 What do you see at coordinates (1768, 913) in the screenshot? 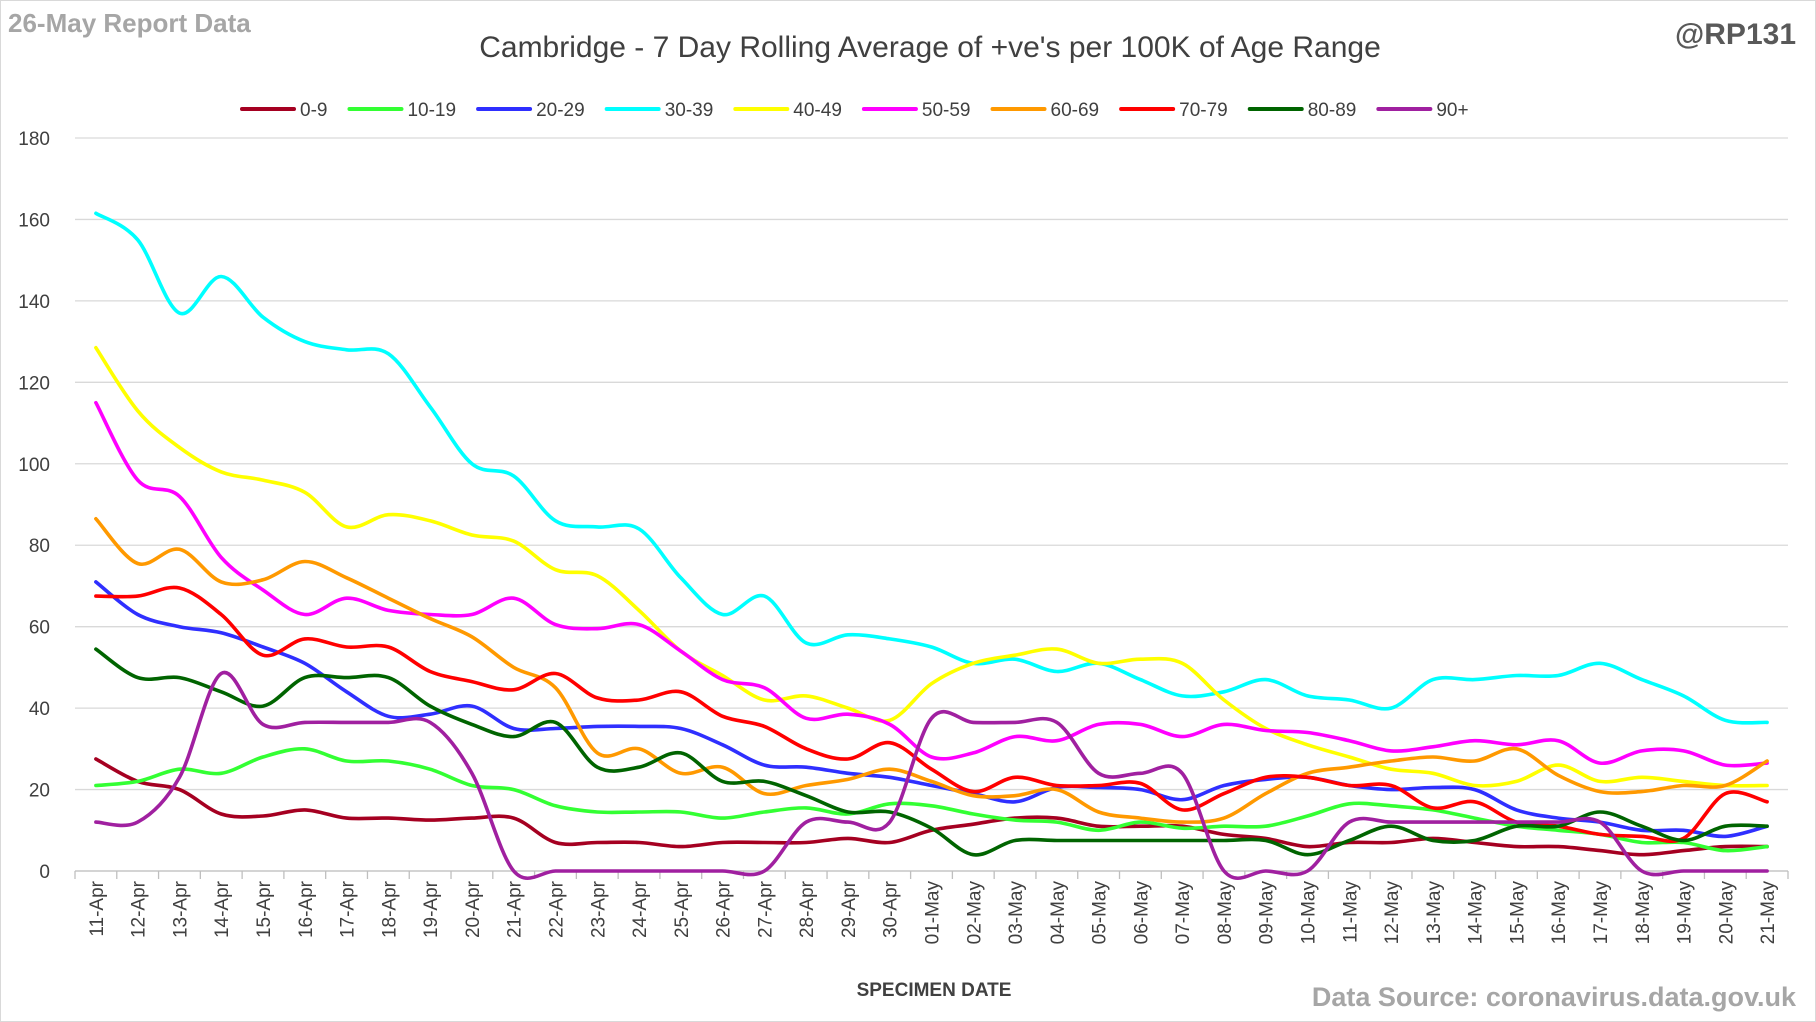
I see `x-tick-label: 21-May` at bounding box center [1768, 913].